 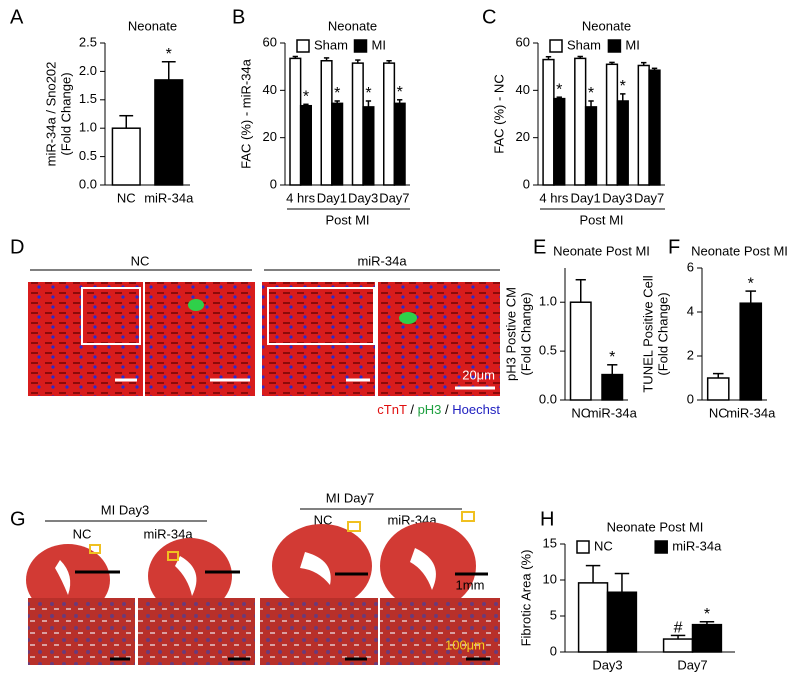 What do you see at coordinates (525, 598) in the screenshot?
I see `y-axis-label: Fibrotic Area (%)` at bounding box center [525, 598].